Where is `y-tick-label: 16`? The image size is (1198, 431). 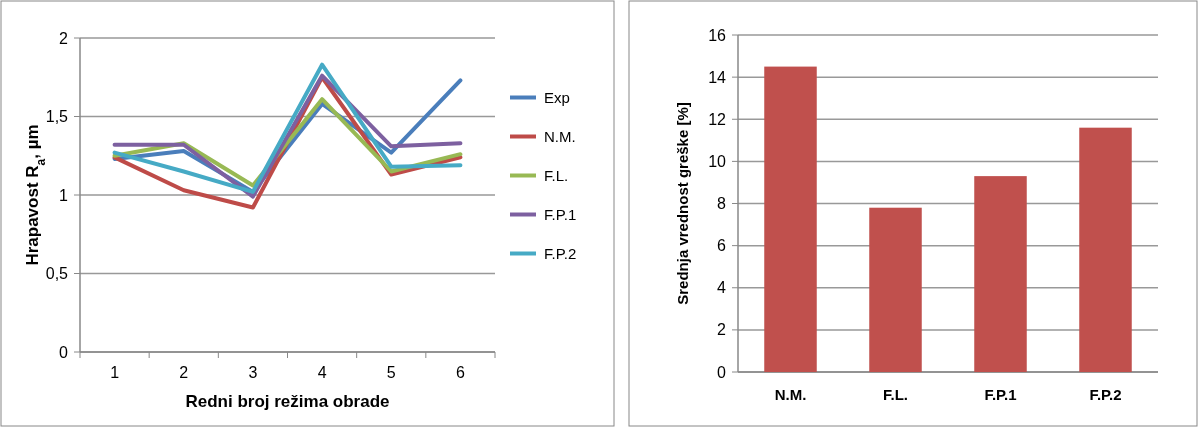 y-tick-label: 16 is located at coordinates (717, 35).